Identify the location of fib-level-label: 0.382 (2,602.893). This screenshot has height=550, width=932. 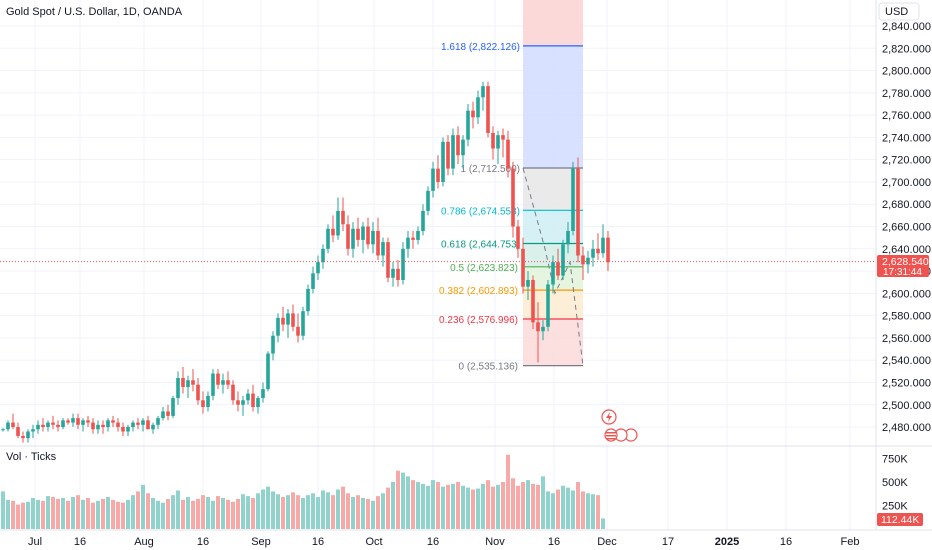
(478, 291).